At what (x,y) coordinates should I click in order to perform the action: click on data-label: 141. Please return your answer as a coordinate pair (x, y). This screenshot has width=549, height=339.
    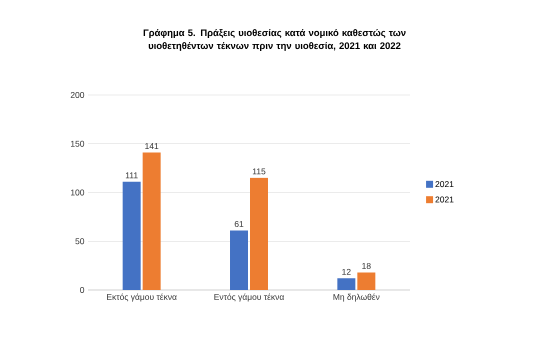
    Looking at the image, I should click on (151, 146).